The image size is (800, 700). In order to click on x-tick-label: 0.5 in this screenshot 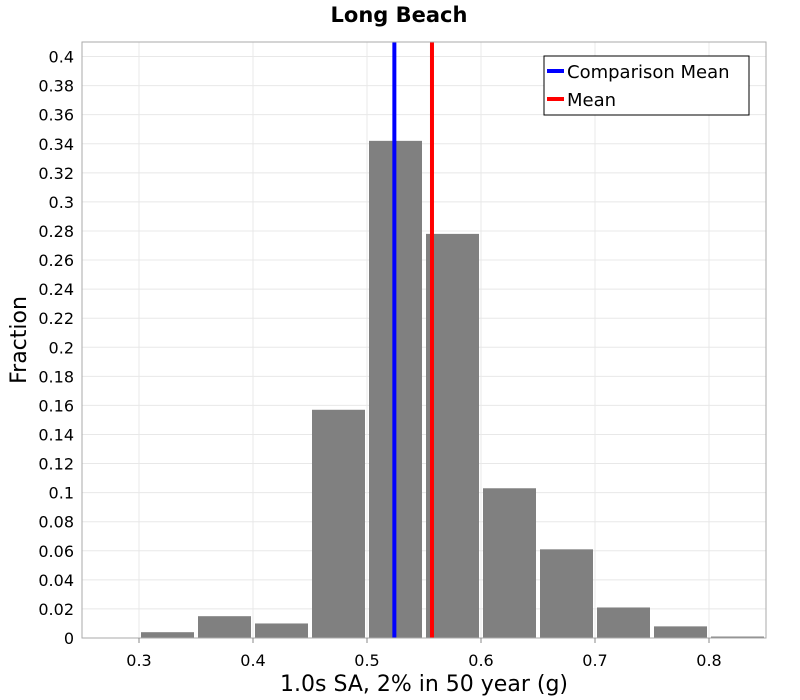, I will do `click(366, 660)`.